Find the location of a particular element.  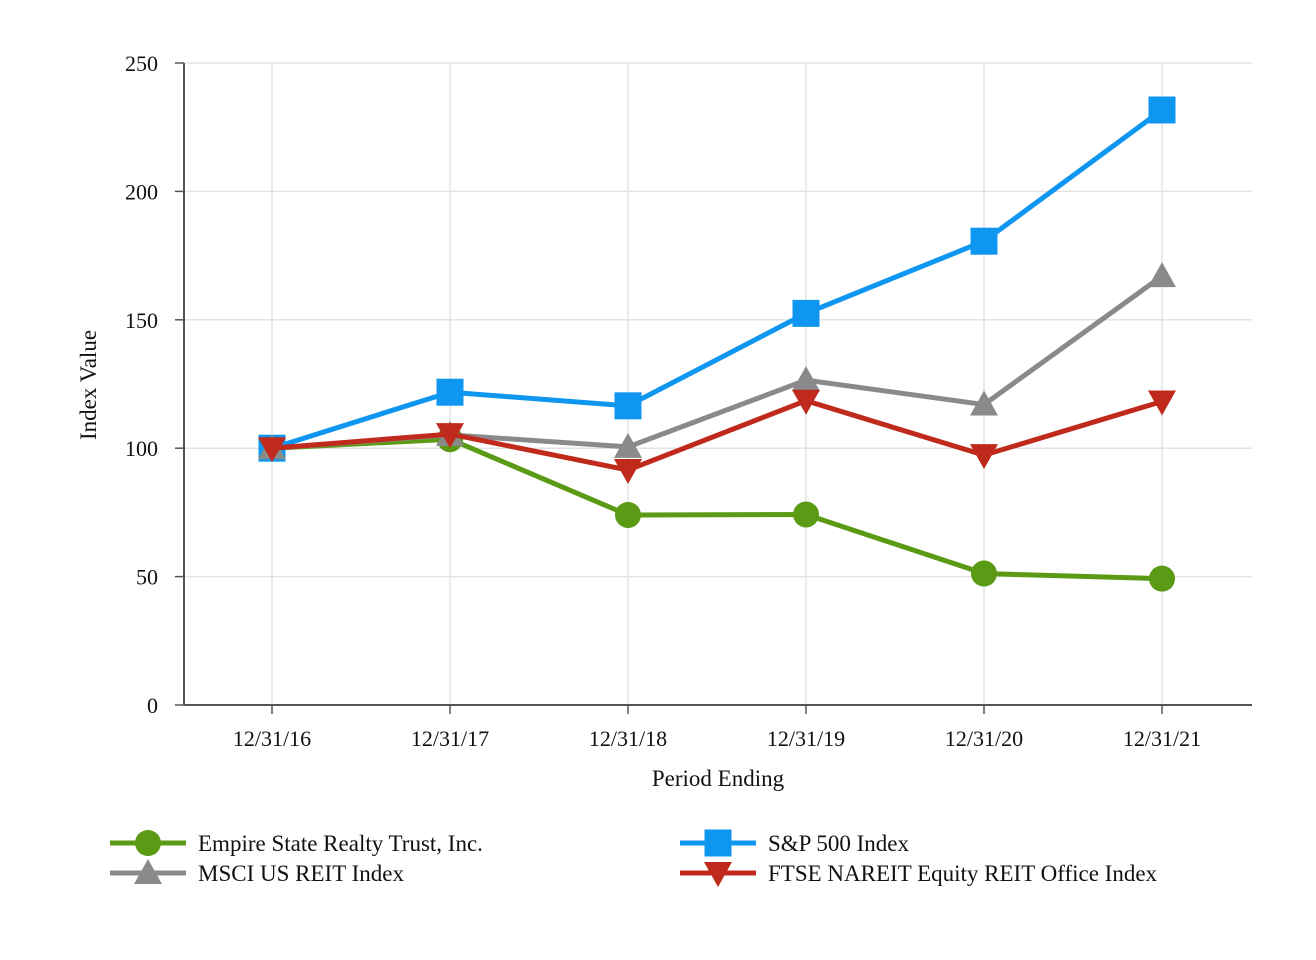

legend-item: FTSE NAREIT Equity REIT Office Index is located at coordinates (919, 874).